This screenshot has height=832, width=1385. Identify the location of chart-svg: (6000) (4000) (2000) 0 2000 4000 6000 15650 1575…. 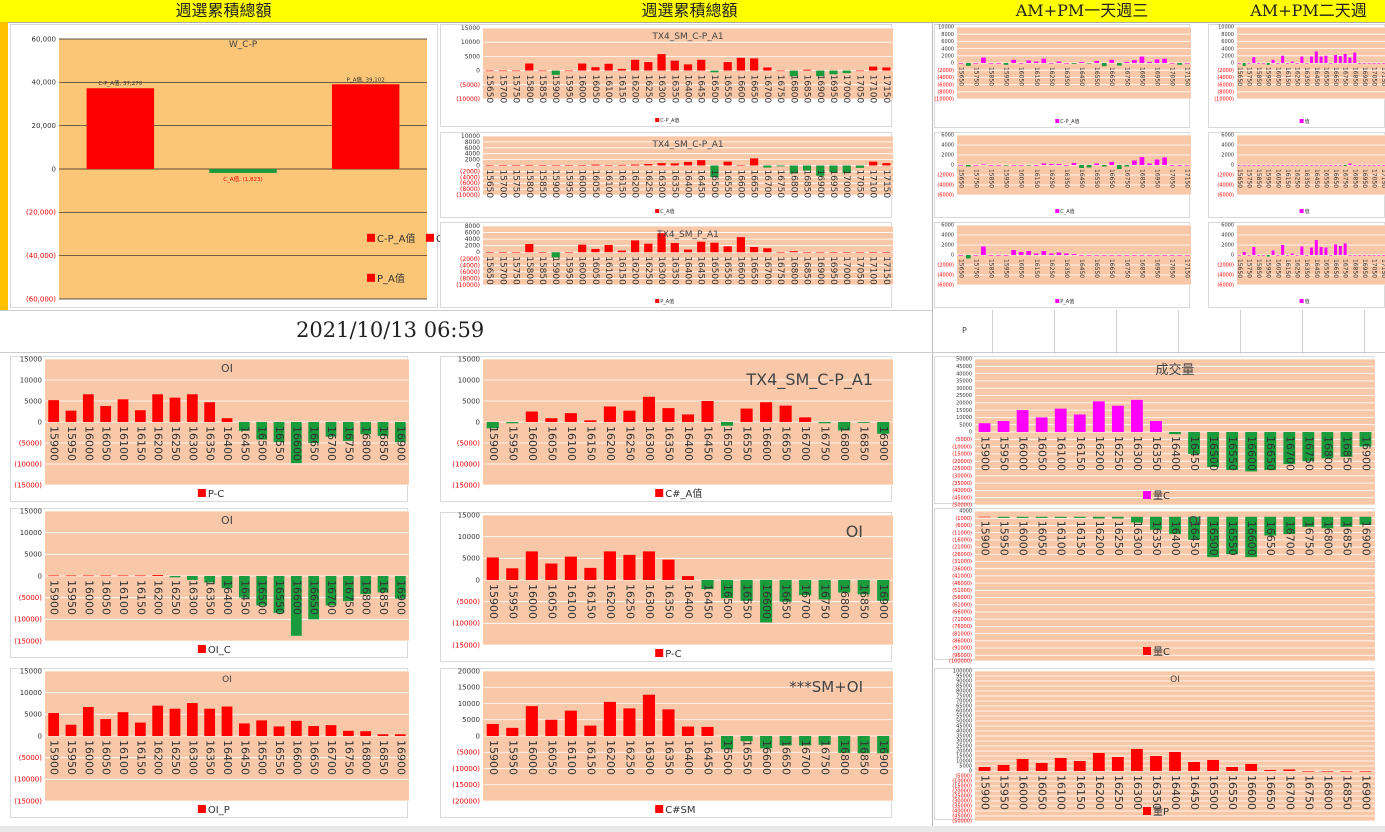
(1064, 174).